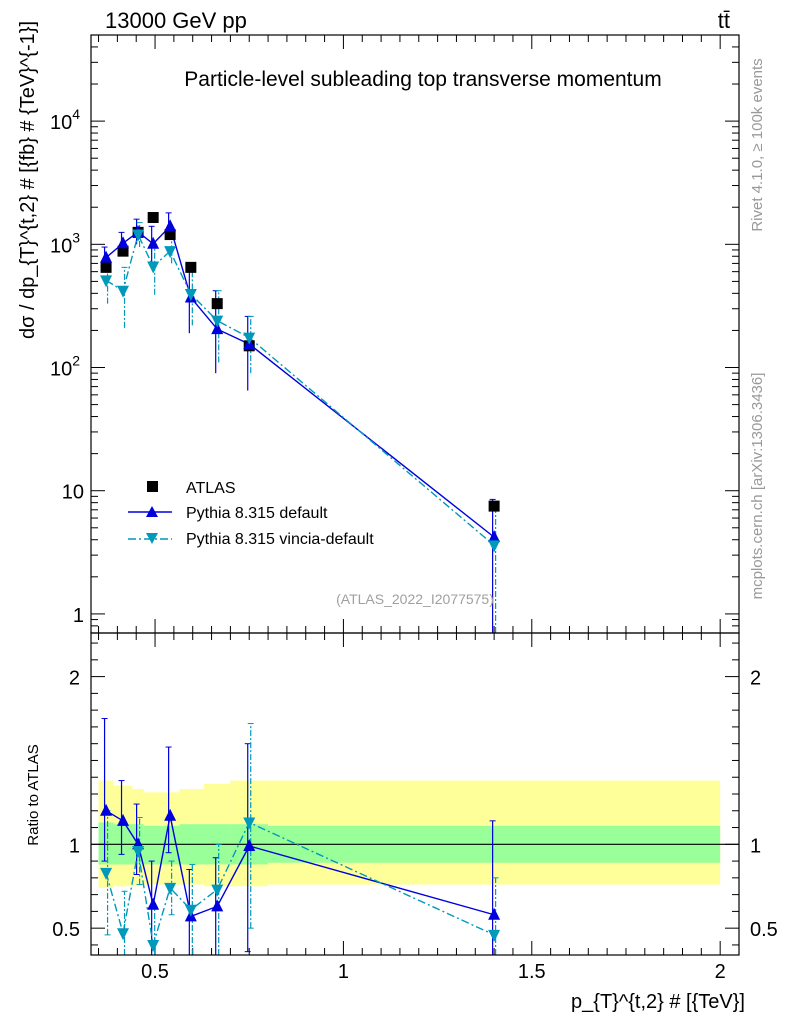 Image resolution: width=786 pixels, height=1024 pixels. I want to click on ratio-y-tick-label-right: 0.5, so click(764, 930).